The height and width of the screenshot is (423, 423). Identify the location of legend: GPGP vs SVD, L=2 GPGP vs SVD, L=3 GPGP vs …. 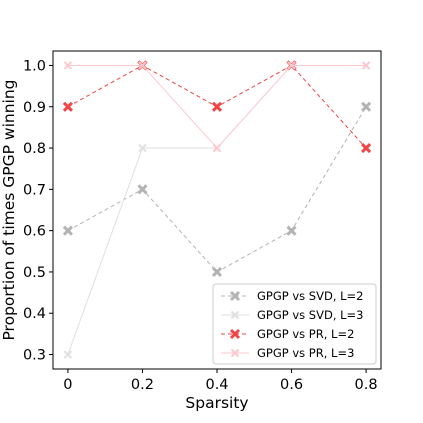
(294, 324).